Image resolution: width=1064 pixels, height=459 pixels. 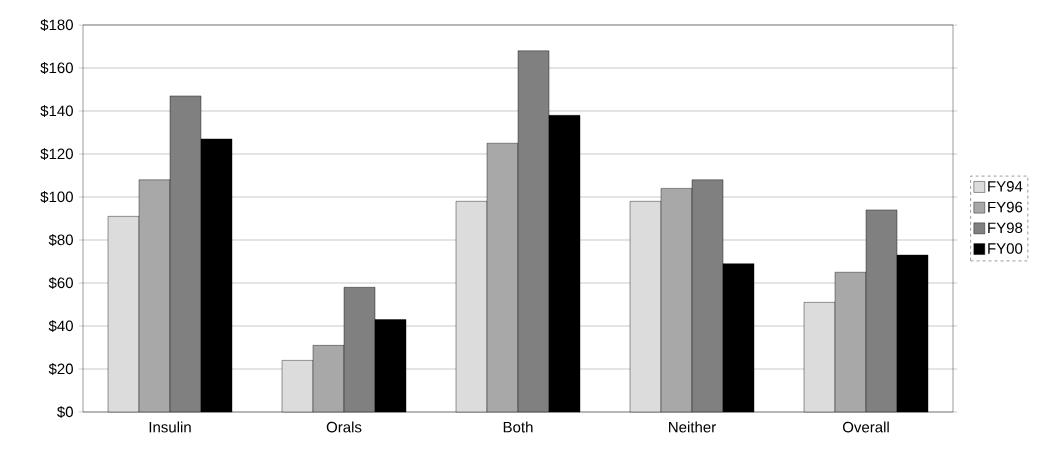 What do you see at coordinates (1005, 248) in the screenshot?
I see `legend-label: FY00` at bounding box center [1005, 248].